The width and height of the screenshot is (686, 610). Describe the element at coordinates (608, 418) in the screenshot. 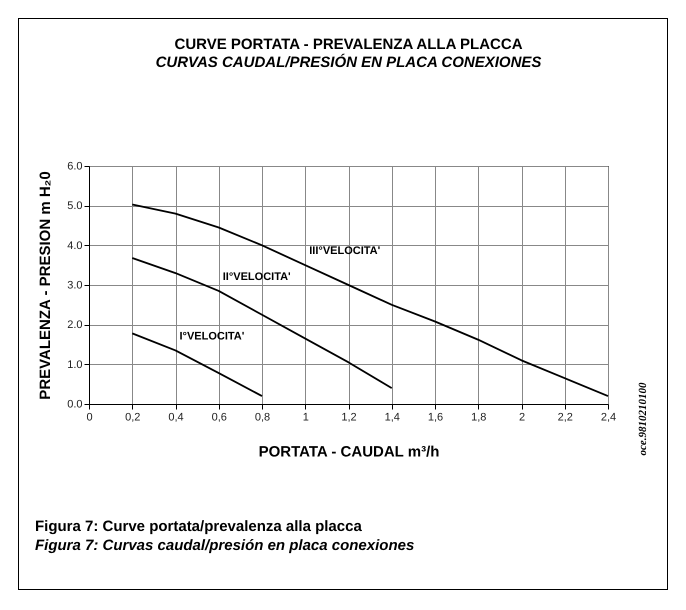

I see `x-tick-label: 2,4` at that location.